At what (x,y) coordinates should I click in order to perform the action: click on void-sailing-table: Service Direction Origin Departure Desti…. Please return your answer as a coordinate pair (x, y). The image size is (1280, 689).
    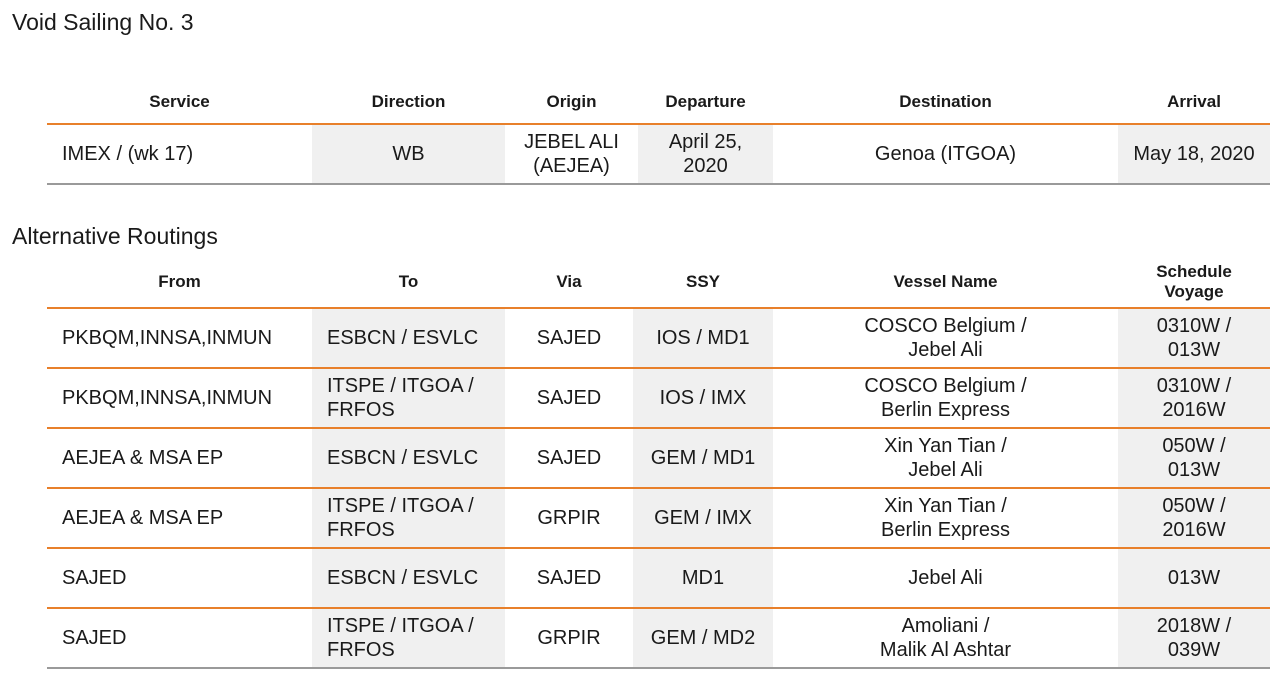
    Looking at the image, I should click on (658, 132).